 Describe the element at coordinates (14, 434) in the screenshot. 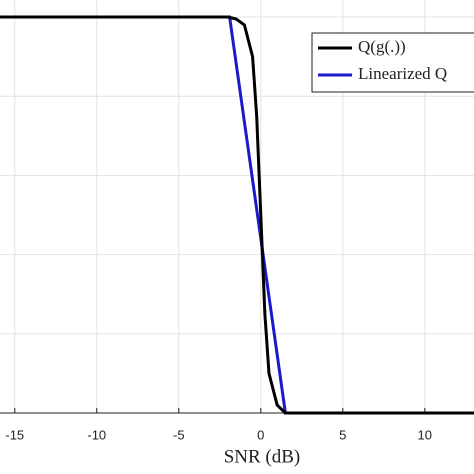

I see `x-tick-label: -15` at that location.